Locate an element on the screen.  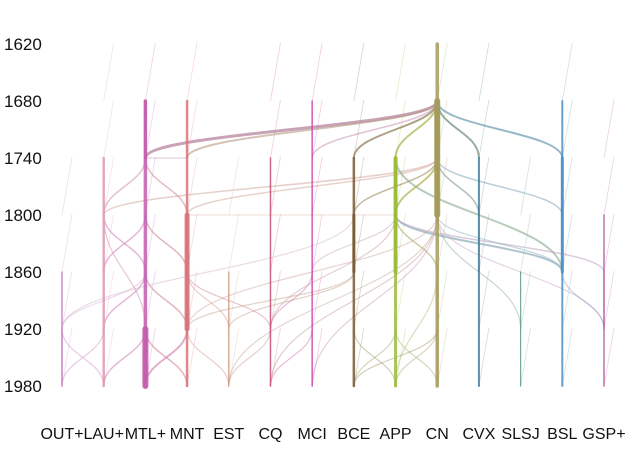
y-tick-label-1680: 1680 is located at coordinates (23, 101).